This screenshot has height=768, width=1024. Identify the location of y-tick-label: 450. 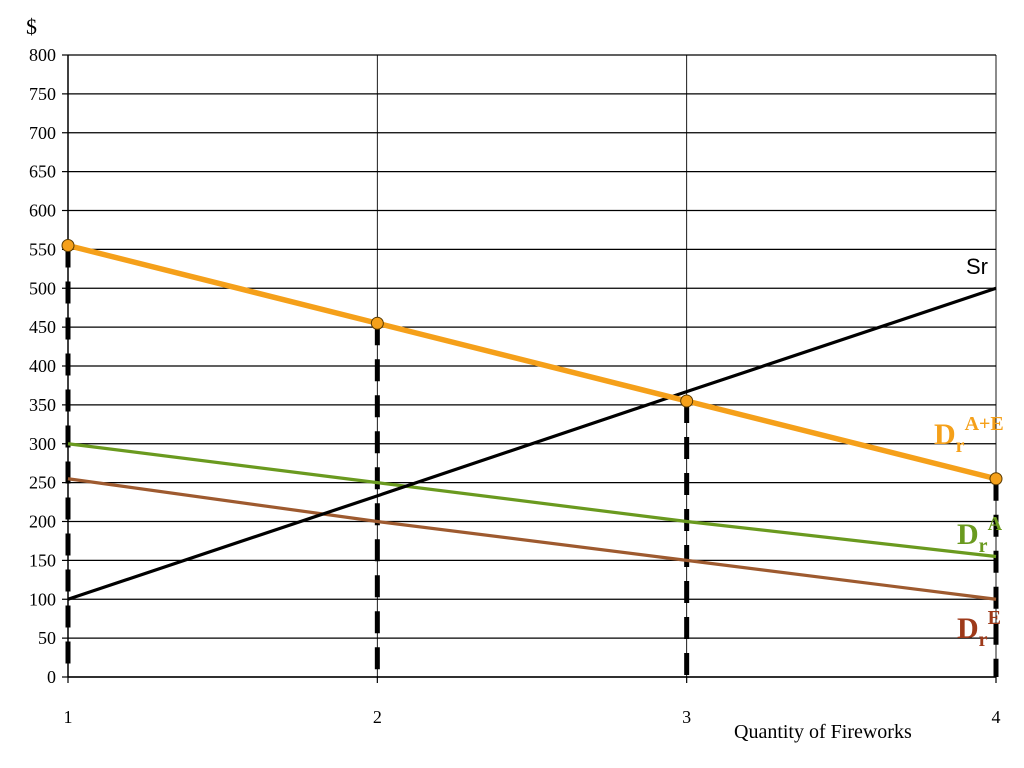
(42, 327).